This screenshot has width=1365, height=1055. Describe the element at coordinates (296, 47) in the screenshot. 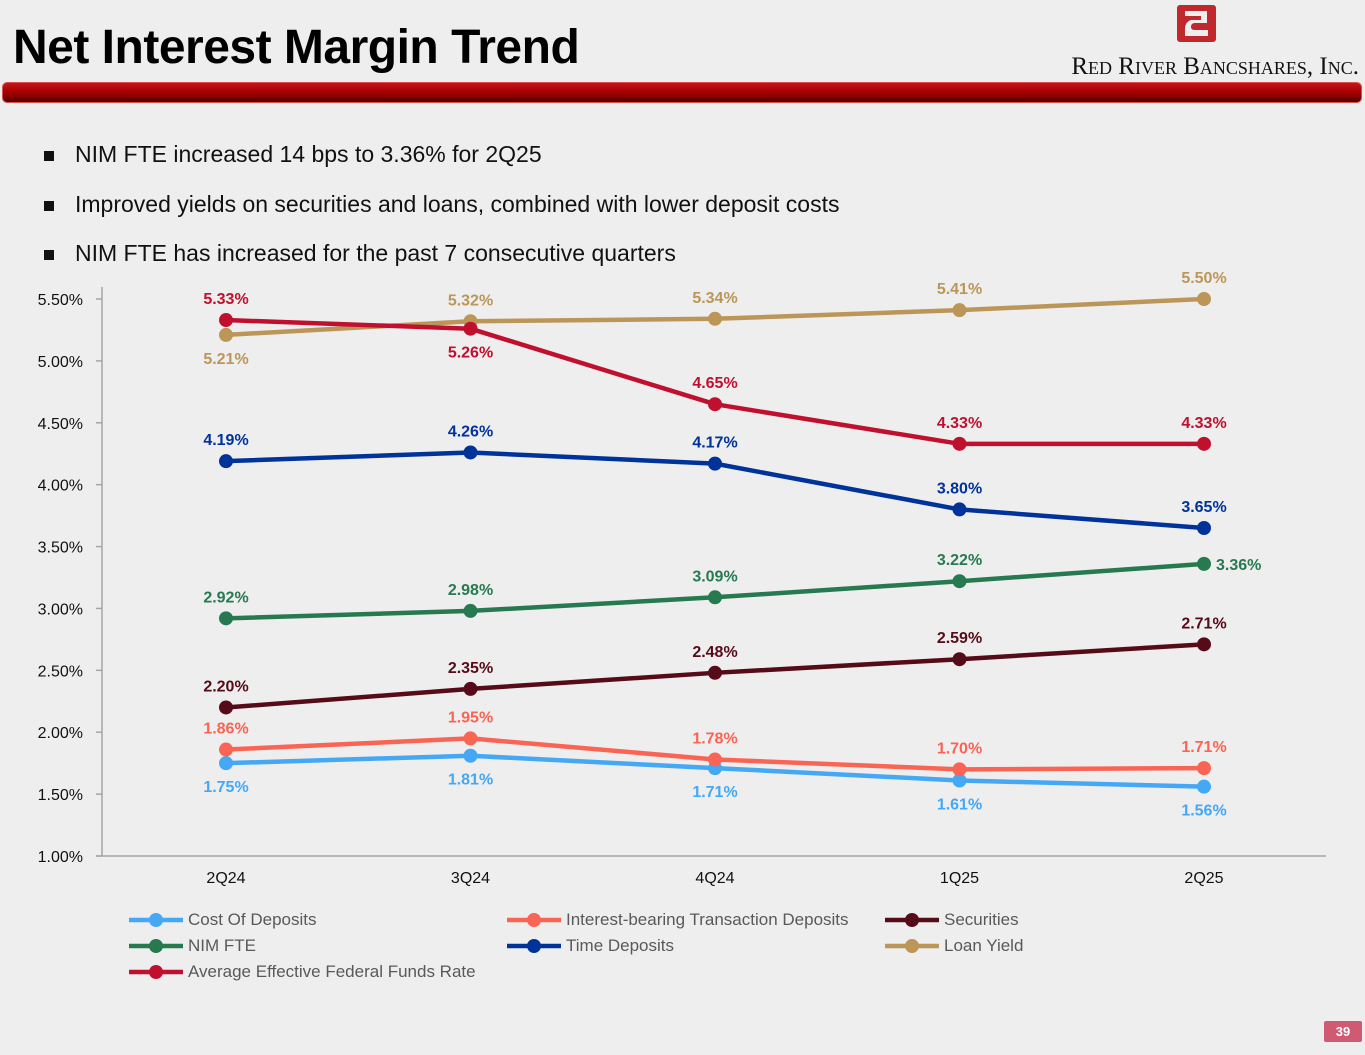

I see `page-title: Net Interest Margin Trend` at that location.